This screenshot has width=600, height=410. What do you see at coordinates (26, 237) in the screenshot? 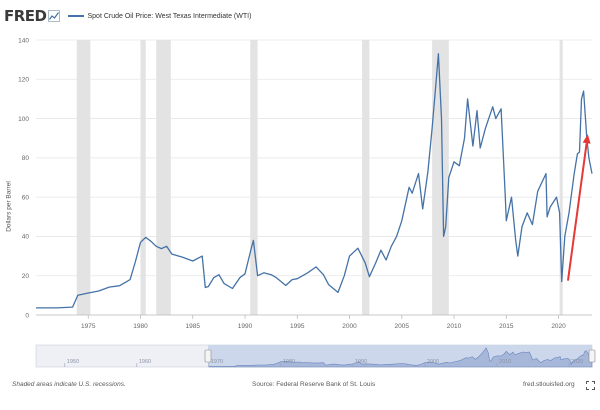
I see `y-tick-label: 40` at bounding box center [26, 237].